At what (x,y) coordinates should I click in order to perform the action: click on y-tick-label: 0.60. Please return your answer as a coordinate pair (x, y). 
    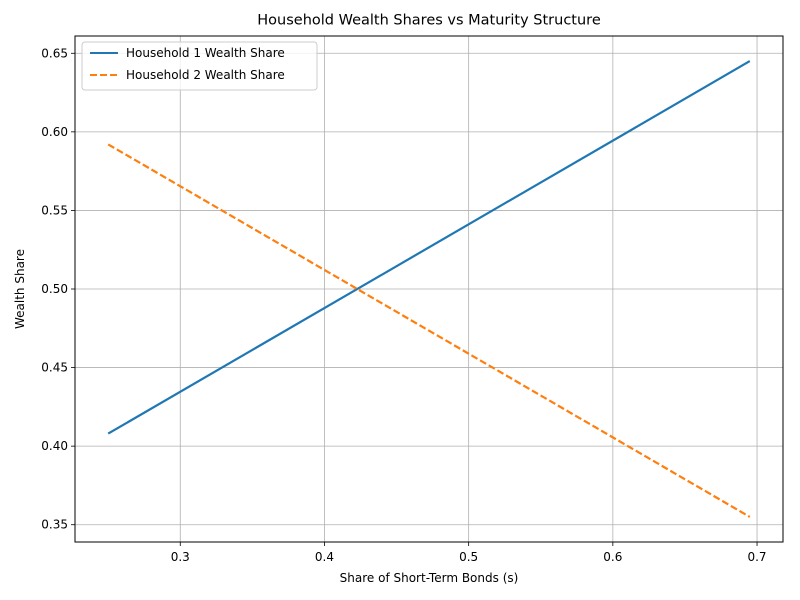
    Looking at the image, I should click on (54, 132).